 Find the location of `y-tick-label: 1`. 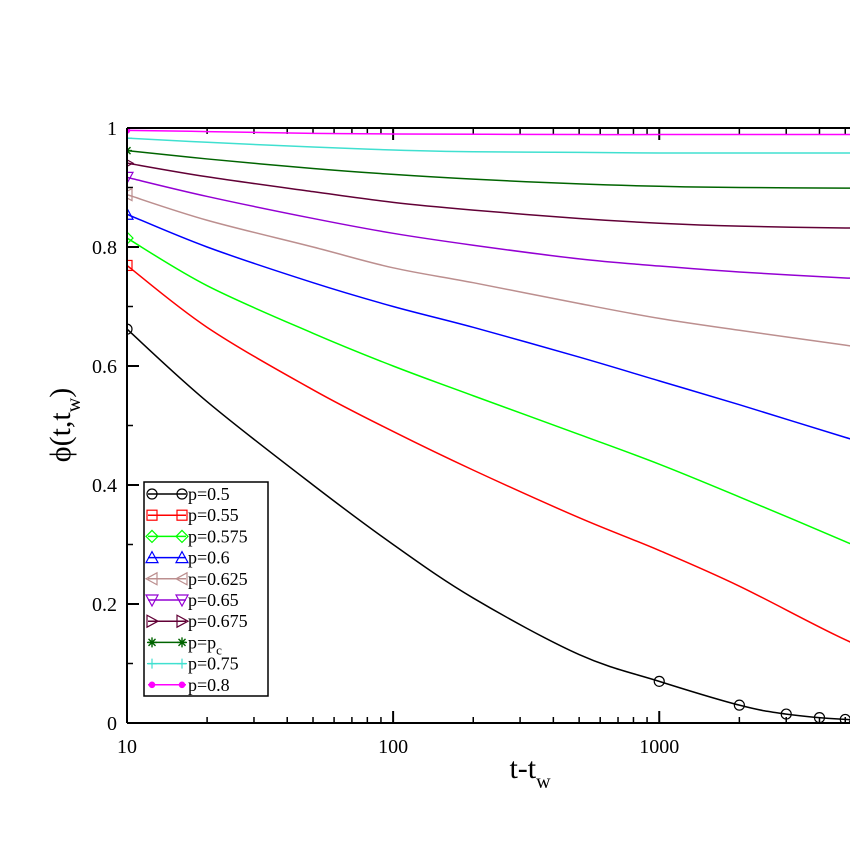

y-tick-label: 1 is located at coordinates (112, 129).